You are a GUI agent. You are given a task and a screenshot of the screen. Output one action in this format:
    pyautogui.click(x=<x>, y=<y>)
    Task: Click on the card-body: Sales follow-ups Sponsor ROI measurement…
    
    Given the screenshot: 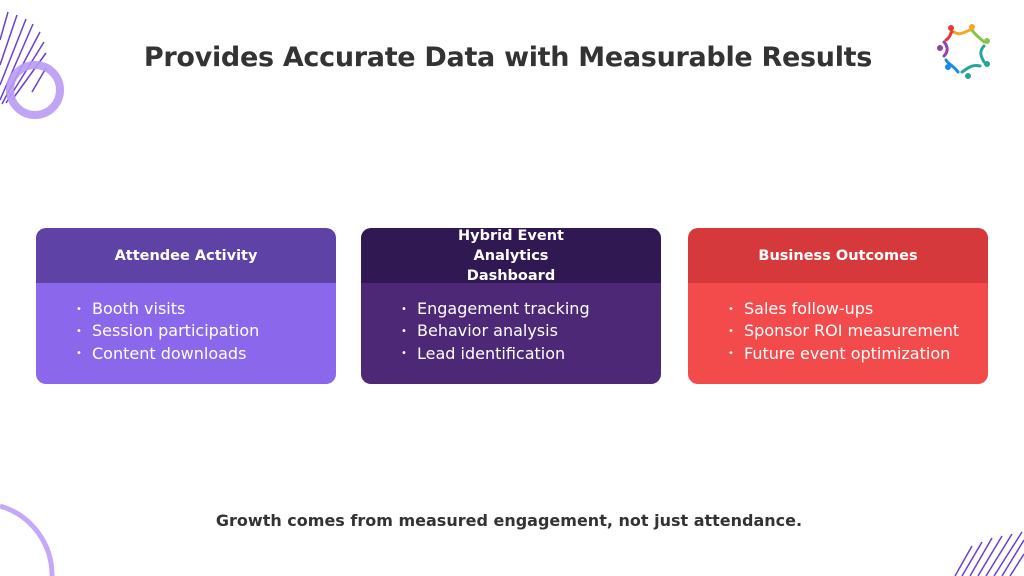 What is the action you would take?
    pyautogui.click(x=838, y=333)
    